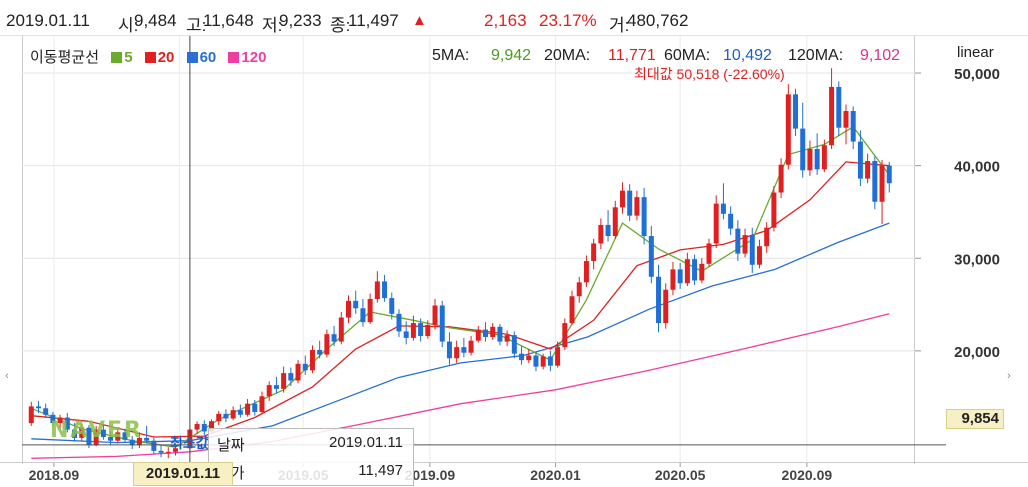 This screenshot has height=487, width=1028. What do you see at coordinates (208, 57) in the screenshot?
I see `ma60-legend-label: 60` at bounding box center [208, 57].